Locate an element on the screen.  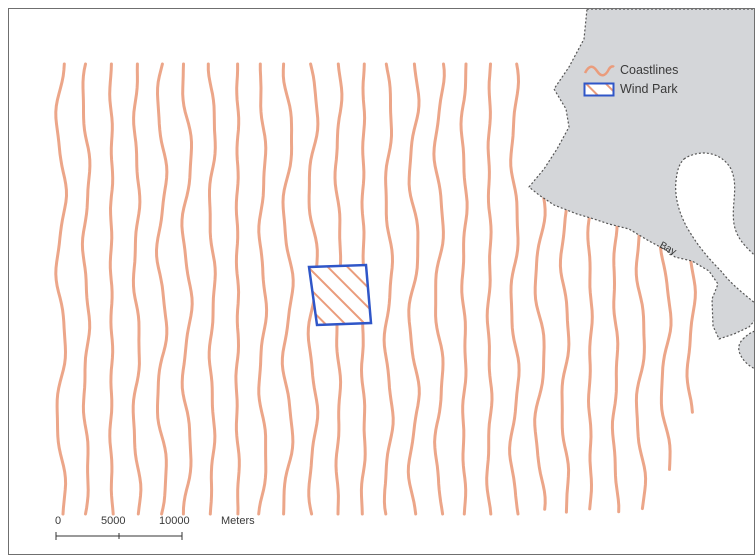
wind-park-symbol-icon is located at coordinates (599, 89).